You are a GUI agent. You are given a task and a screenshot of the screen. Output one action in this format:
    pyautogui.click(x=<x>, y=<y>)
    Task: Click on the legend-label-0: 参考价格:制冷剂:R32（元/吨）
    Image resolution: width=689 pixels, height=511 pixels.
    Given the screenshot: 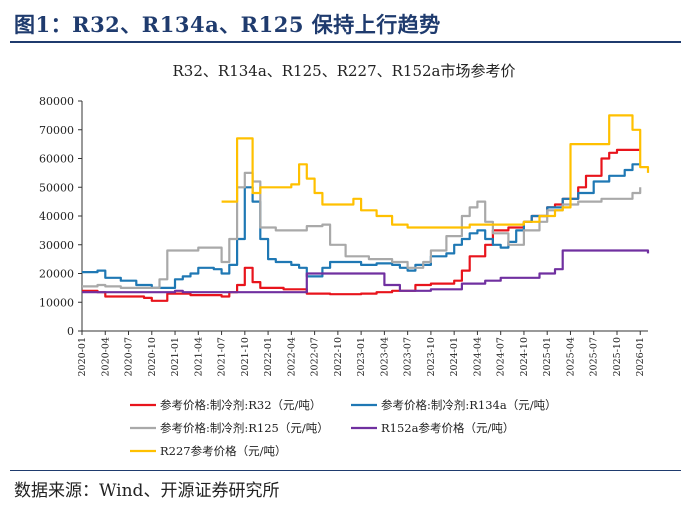 What is the action you would take?
    pyautogui.click(x=240, y=405)
    